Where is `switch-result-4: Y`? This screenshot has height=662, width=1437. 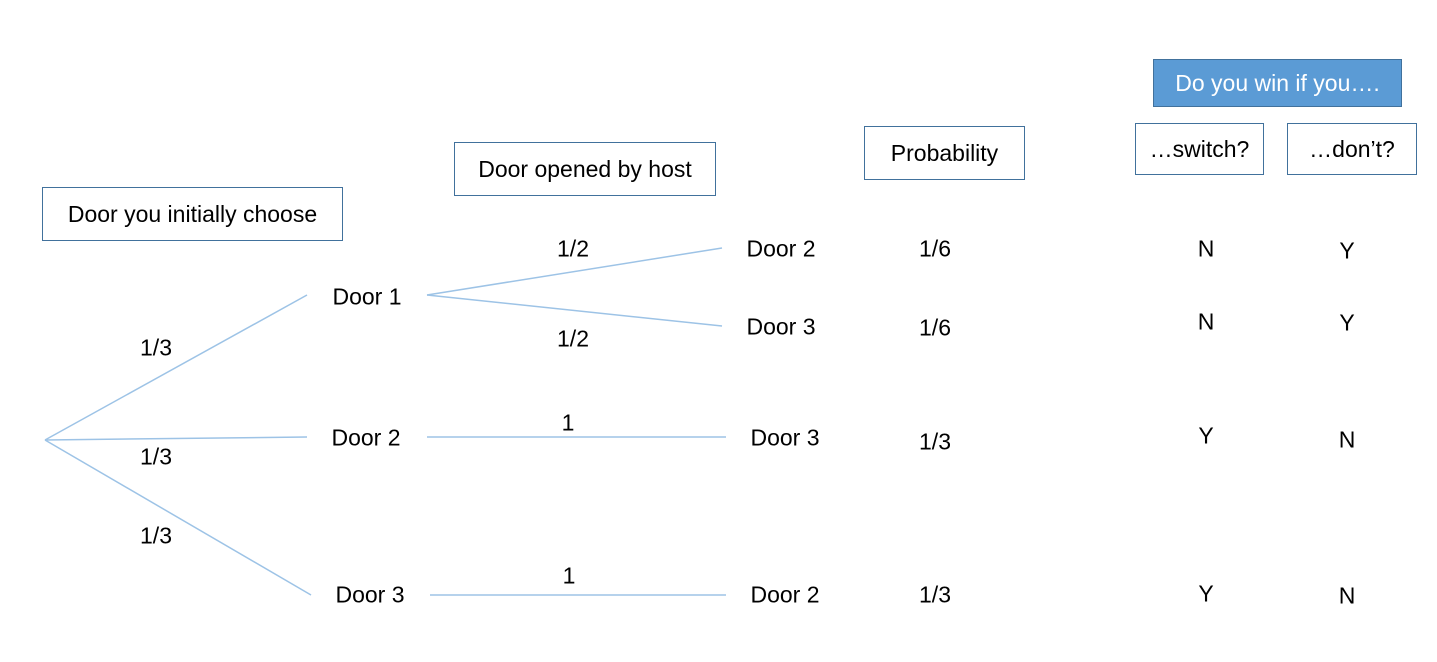 switch-result-4: Y is located at coordinates (1206, 593).